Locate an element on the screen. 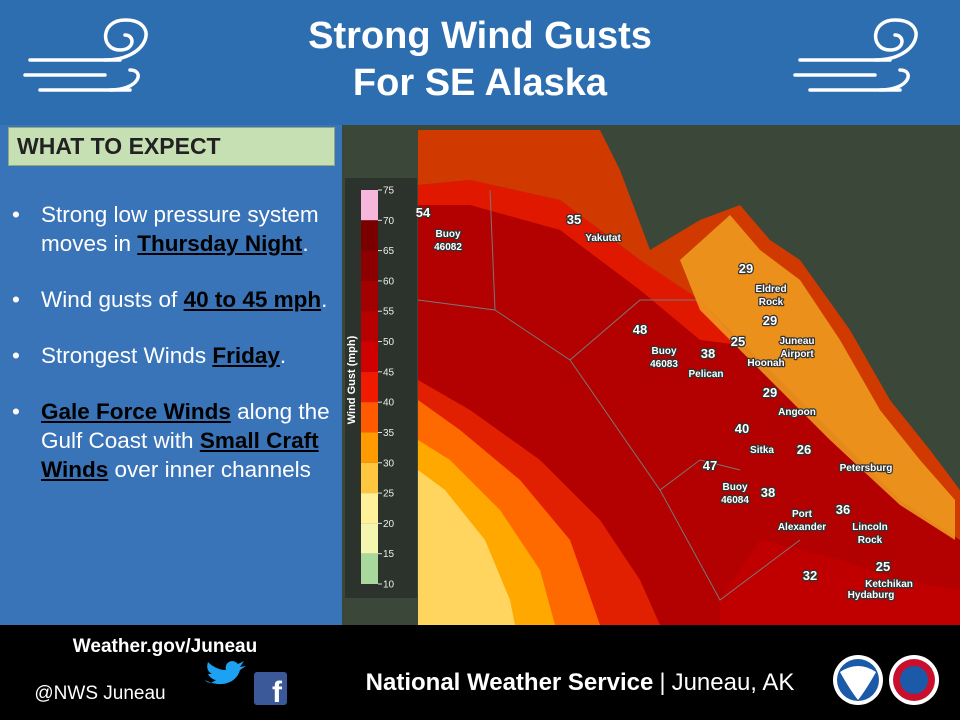  place-name: Angoon is located at coordinates (797, 412).